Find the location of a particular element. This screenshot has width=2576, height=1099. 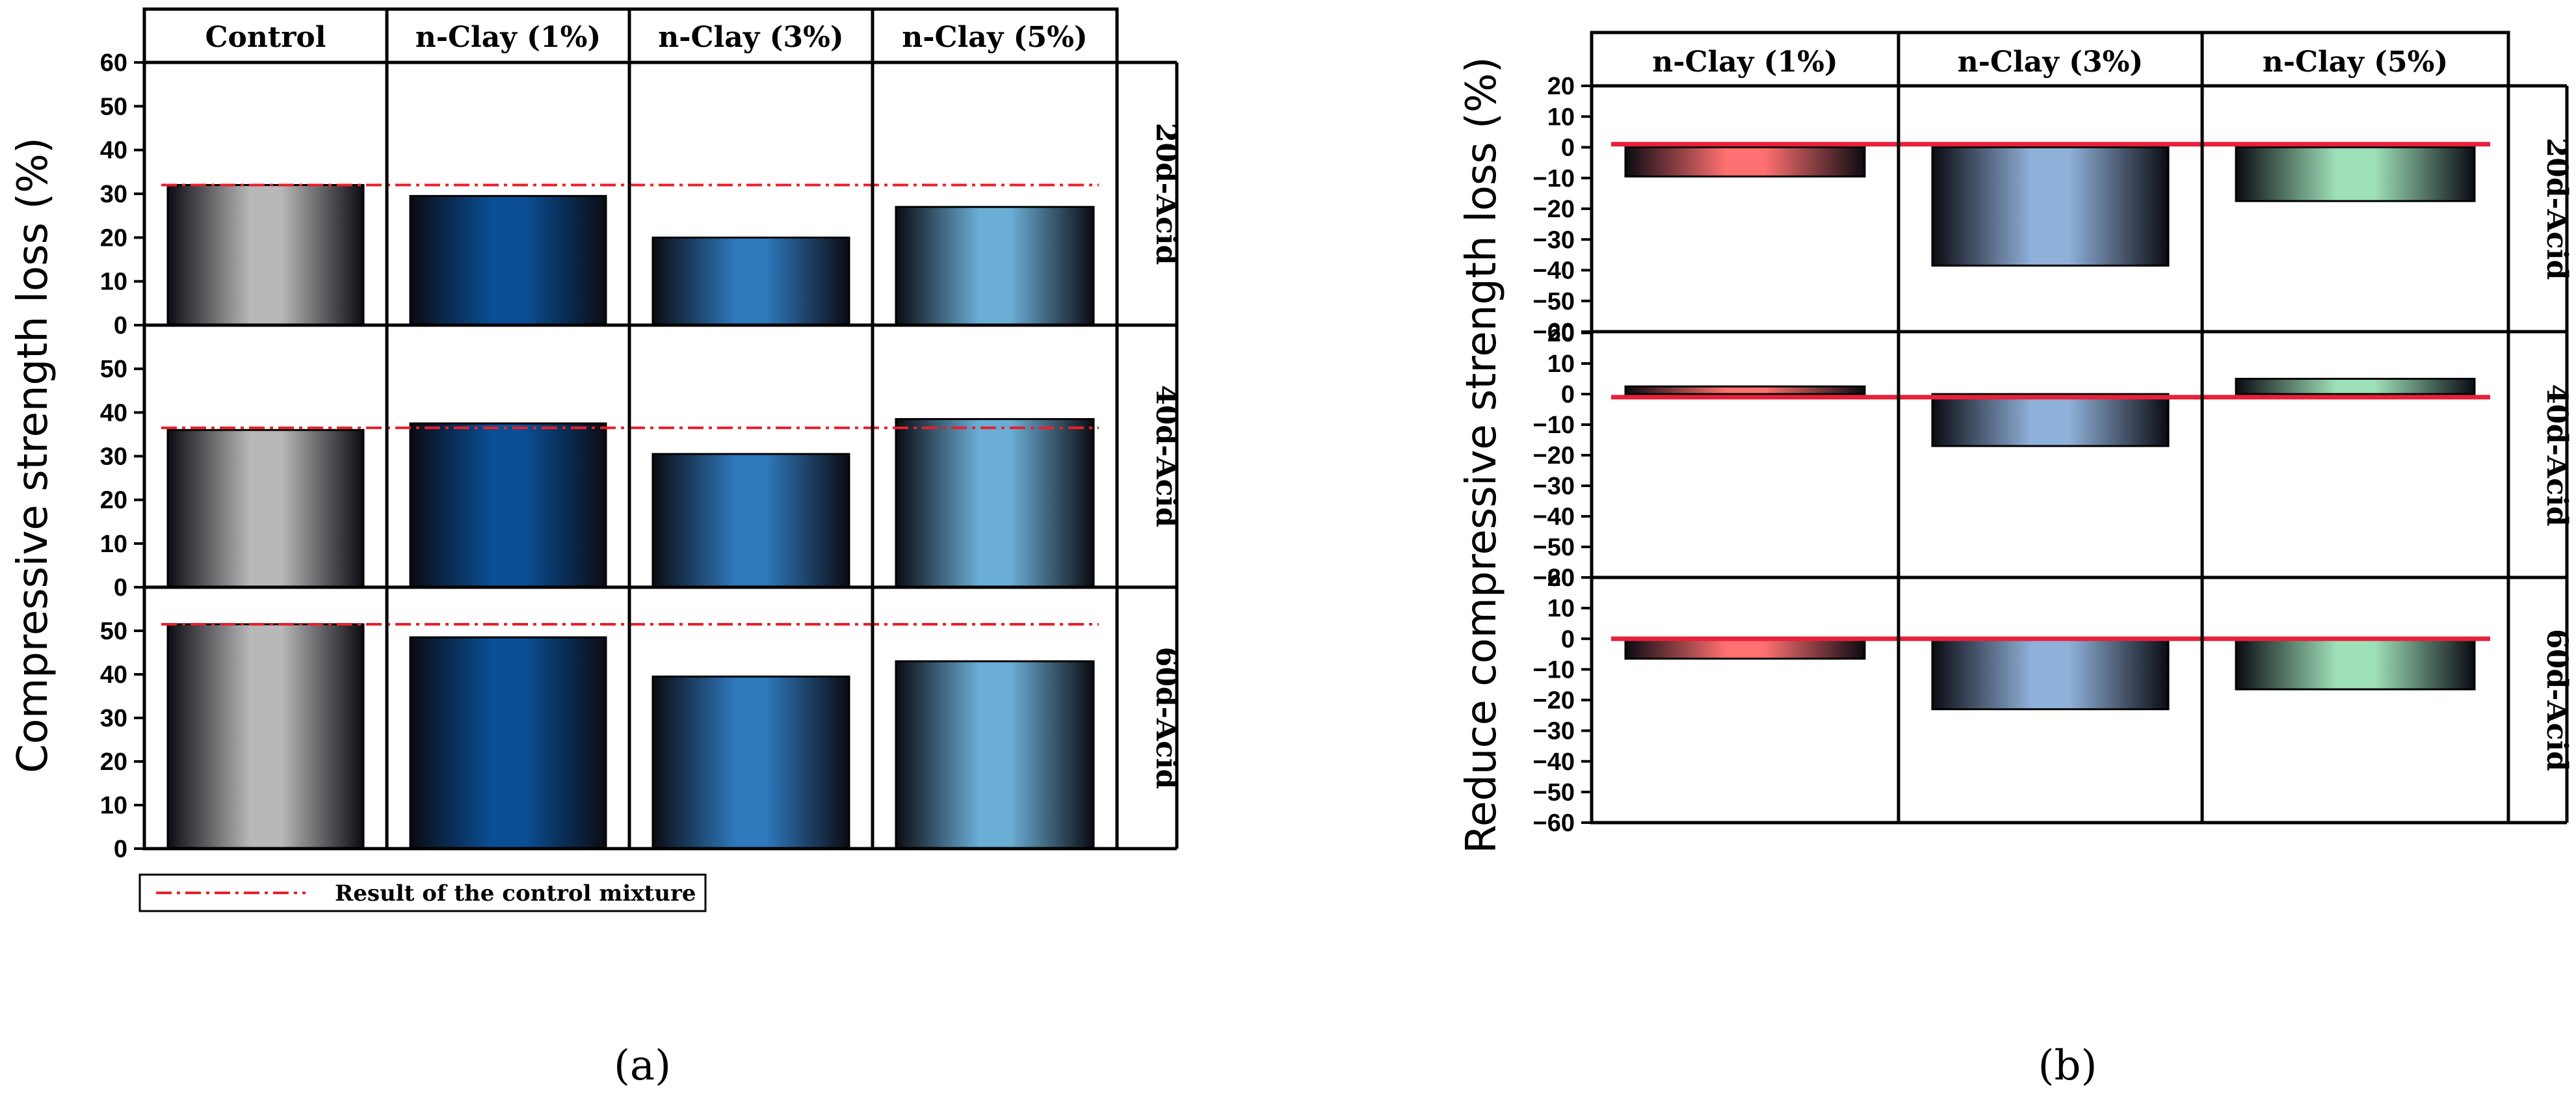

bar-60d-acid-control is located at coordinates (265, 736).